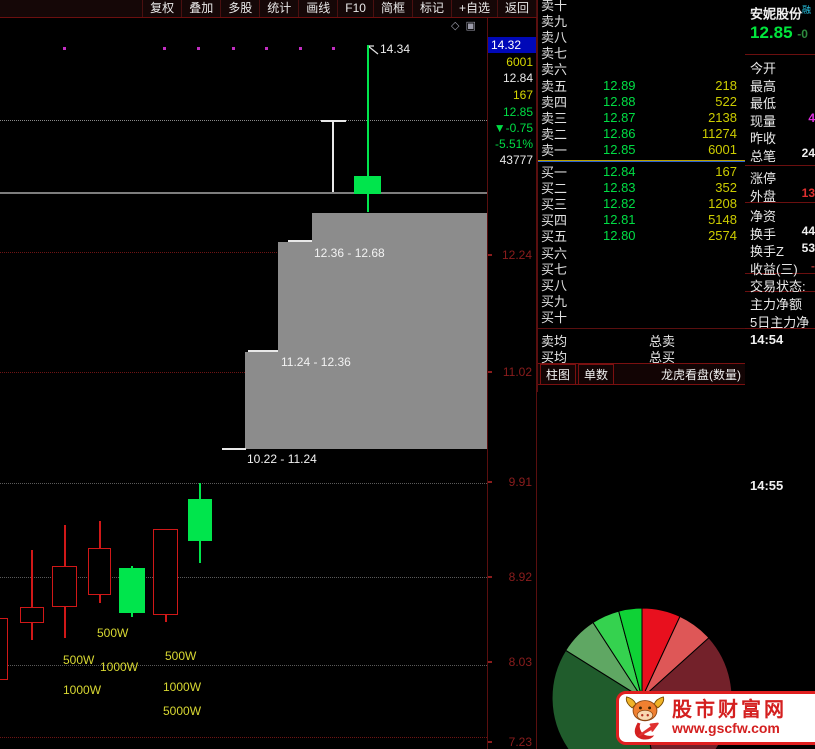  I want to click on toolbar-item-标记: 标记, so click(431, 8).